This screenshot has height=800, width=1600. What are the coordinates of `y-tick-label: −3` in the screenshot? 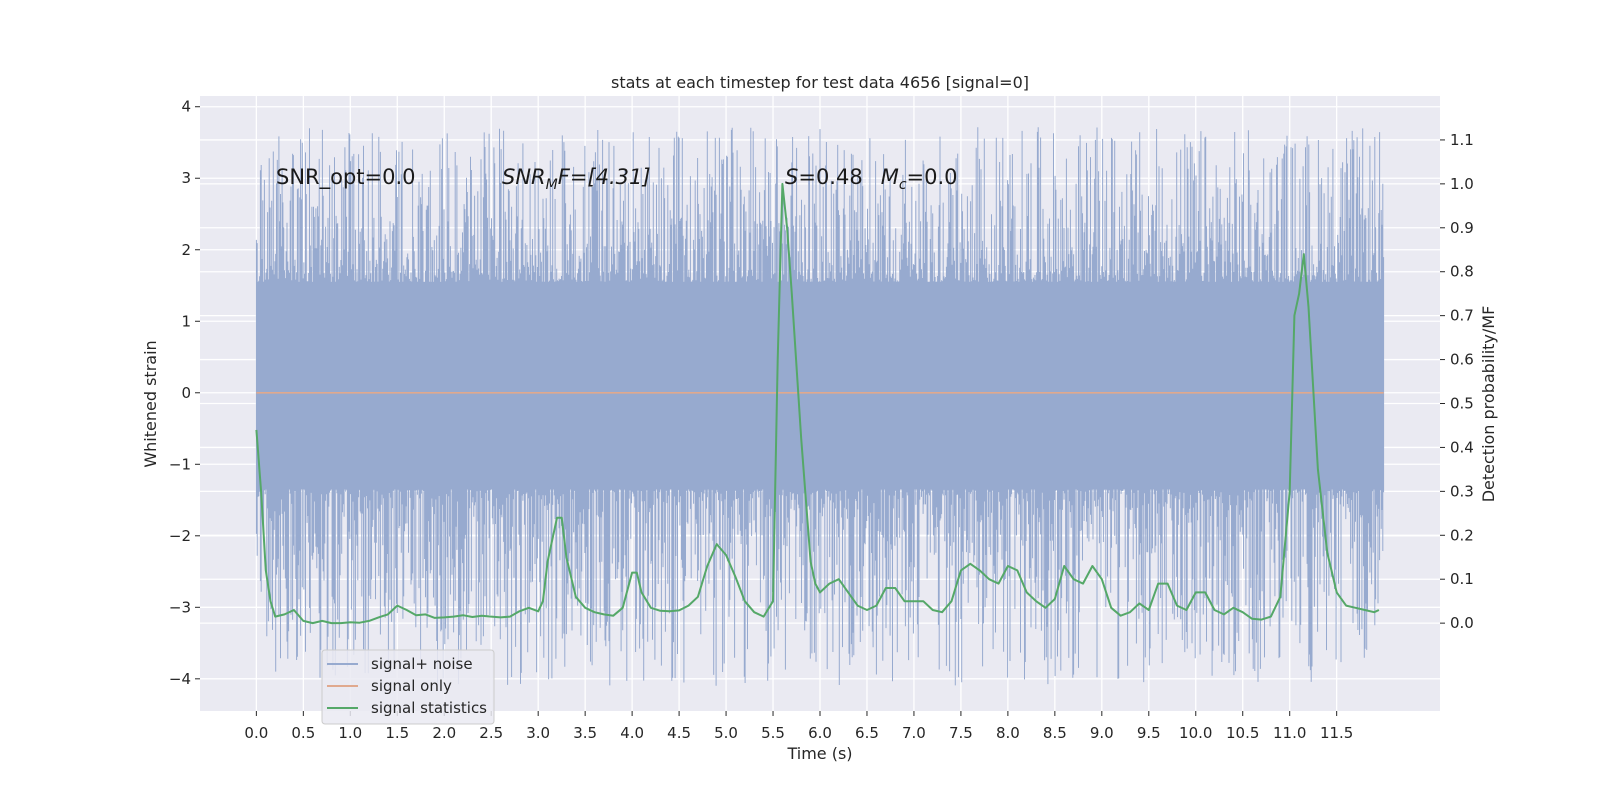 It's located at (180, 607).